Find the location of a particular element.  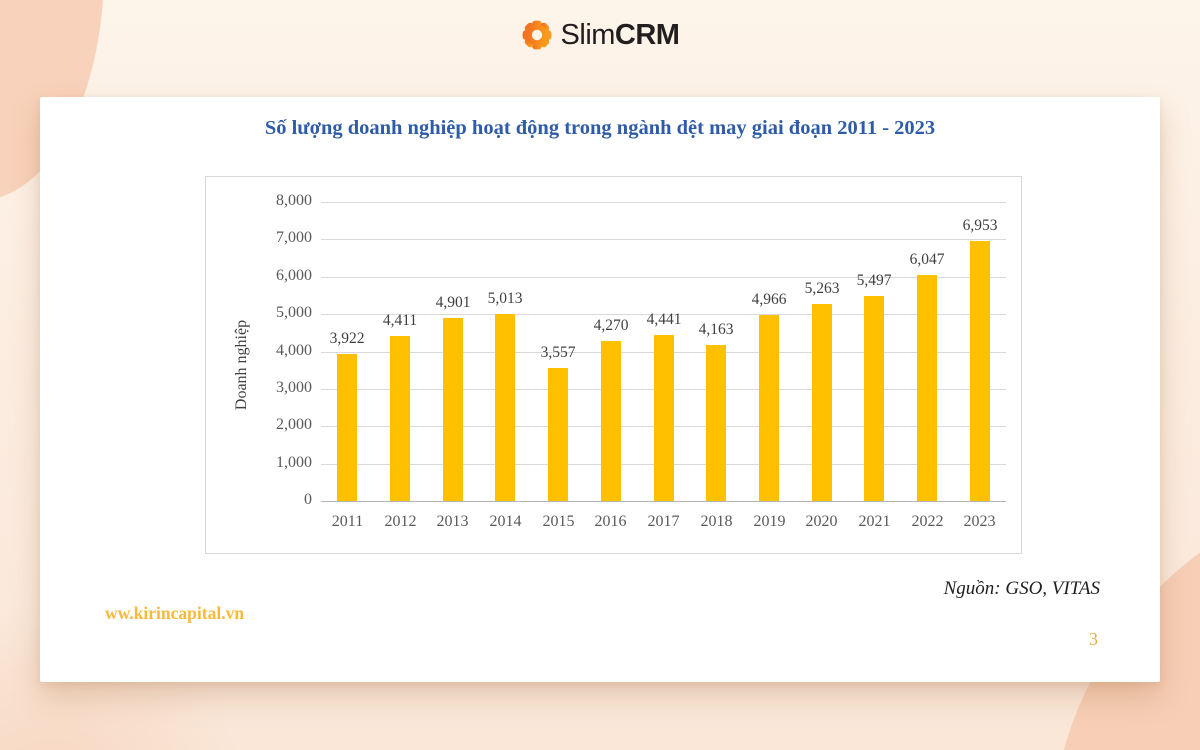

logo-text-slim: Slim is located at coordinates (588, 34).